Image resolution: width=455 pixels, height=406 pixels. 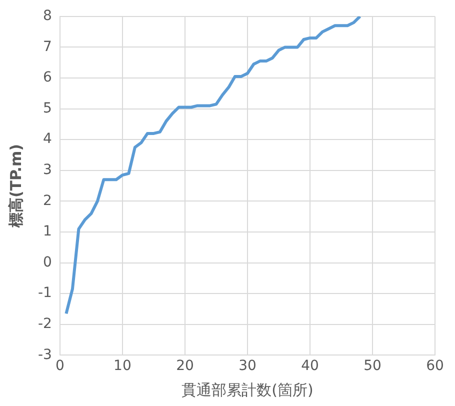 I want to click on y-tick-label: 2, so click(x=47, y=200).